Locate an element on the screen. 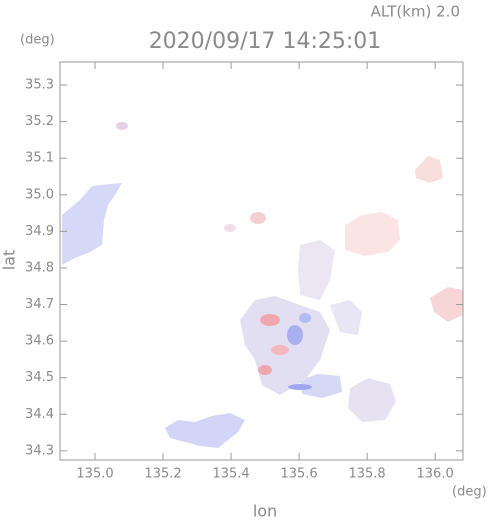  y-tick-label: 35.0 is located at coordinates (39, 194).